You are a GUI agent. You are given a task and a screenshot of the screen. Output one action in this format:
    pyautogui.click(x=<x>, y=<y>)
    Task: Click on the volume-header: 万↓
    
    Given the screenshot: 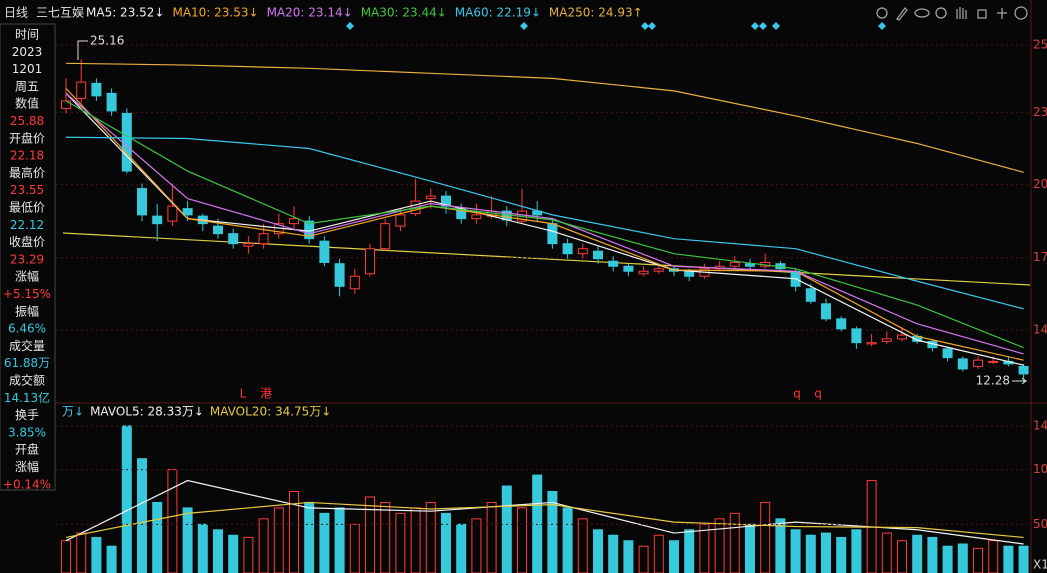 What is the action you would take?
    pyautogui.click(x=73, y=412)
    